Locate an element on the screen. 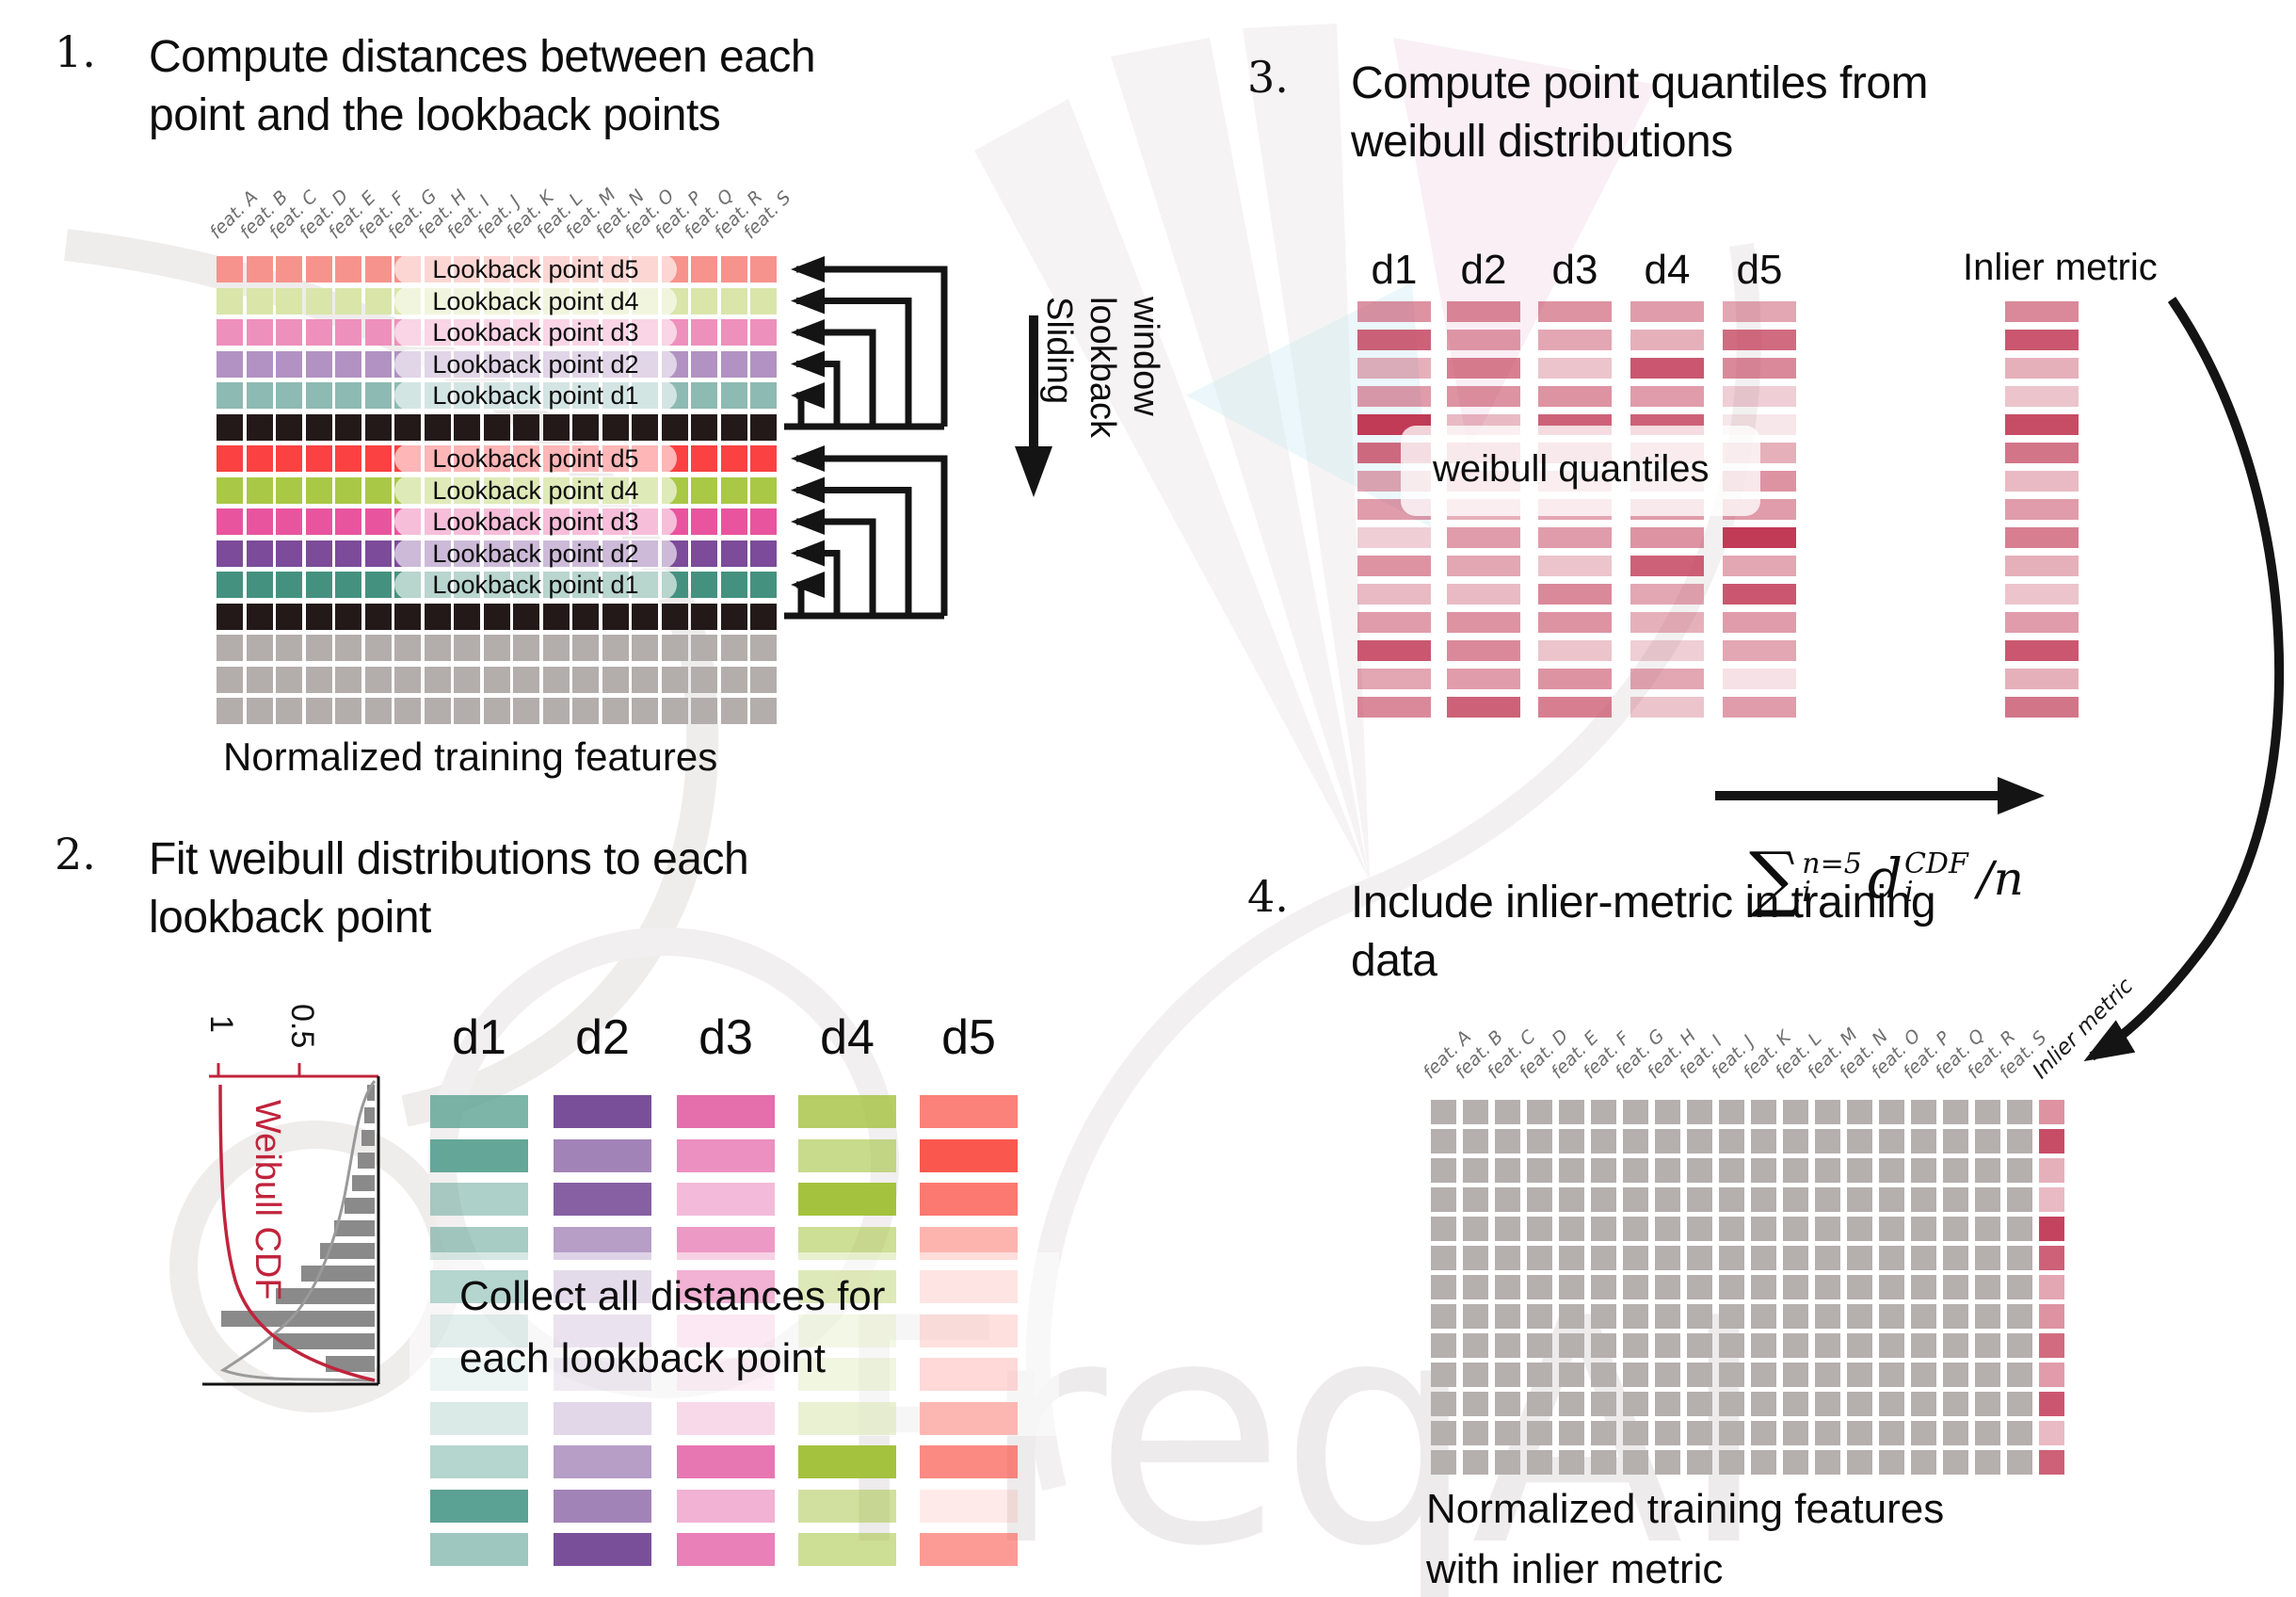 The height and width of the screenshot is (1597, 2296). step4-caption-line2: with inlier metric is located at coordinates (1575, 1569).